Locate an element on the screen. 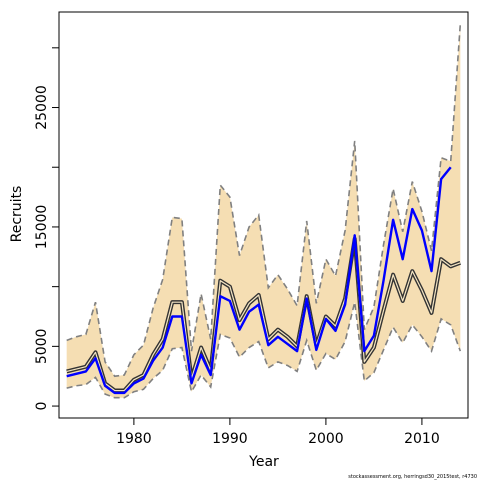  x-tick-label: 2000 is located at coordinates (326, 439).